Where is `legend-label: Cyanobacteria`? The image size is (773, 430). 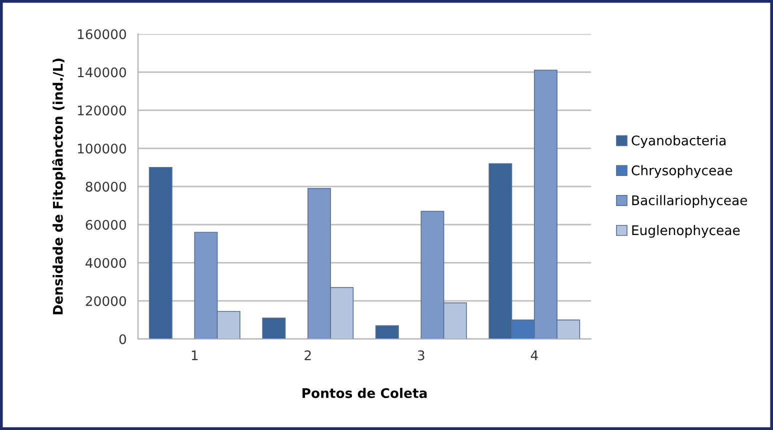 legend-label: Cyanobacteria is located at coordinates (679, 141).